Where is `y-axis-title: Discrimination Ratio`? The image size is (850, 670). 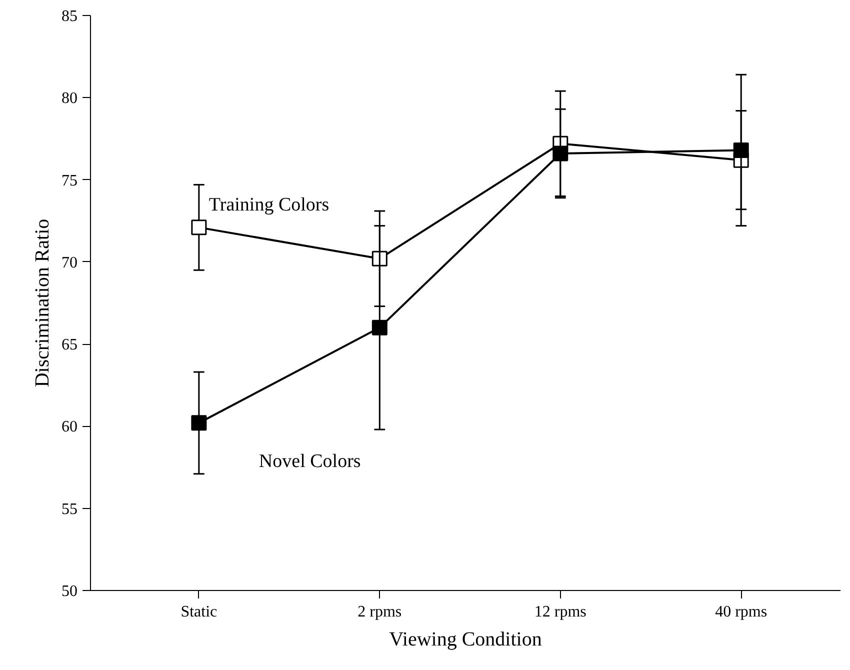
y-axis-title: Discrimination Ratio is located at coordinates (43, 303).